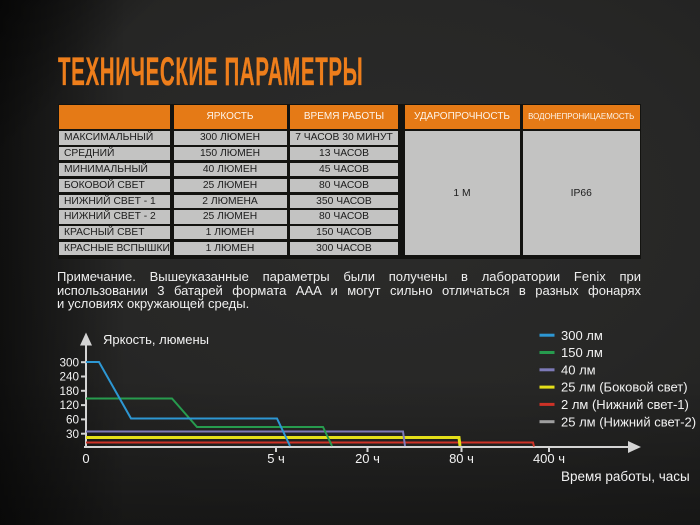 The image size is (700, 525). I want to click on svg-text: 120, so click(69, 405).